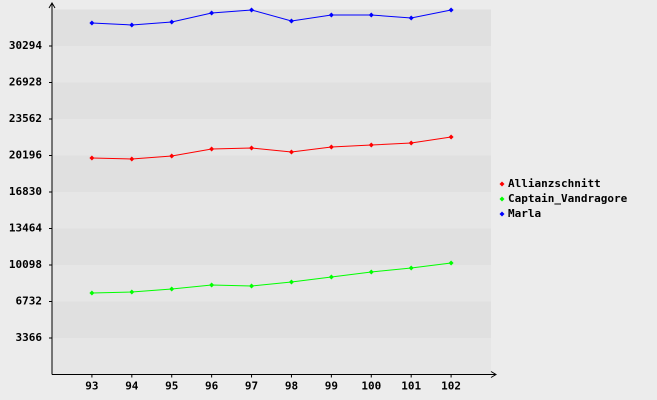 This screenshot has height=400, width=657. What do you see at coordinates (25, 155) in the screenshot?
I see `y-tick-label: 20196` at bounding box center [25, 155].